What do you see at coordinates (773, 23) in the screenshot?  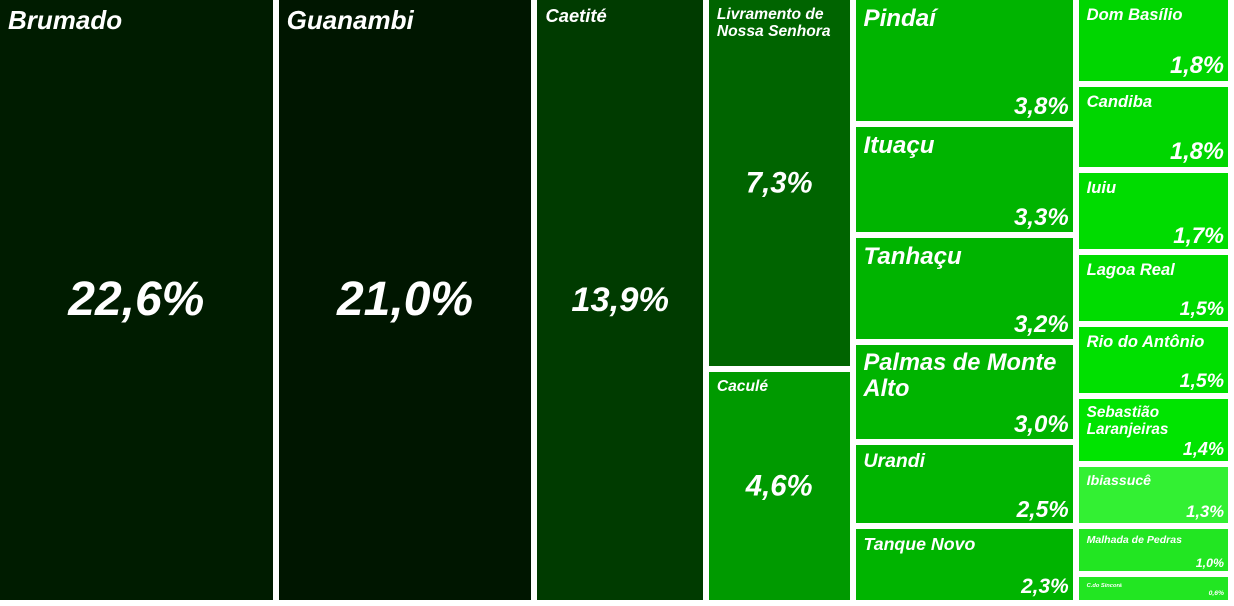 I see `tile-label: Livramento de Nossa Senhora` at bounding box center [773, 23].